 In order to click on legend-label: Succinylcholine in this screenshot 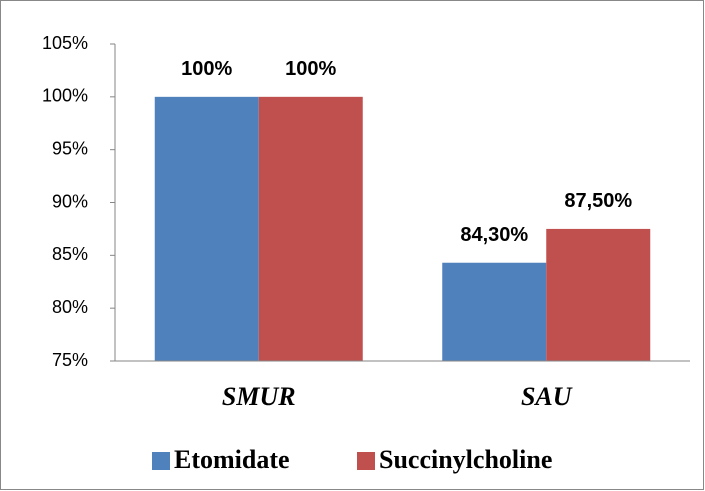, I will do `click(465, 459)`.